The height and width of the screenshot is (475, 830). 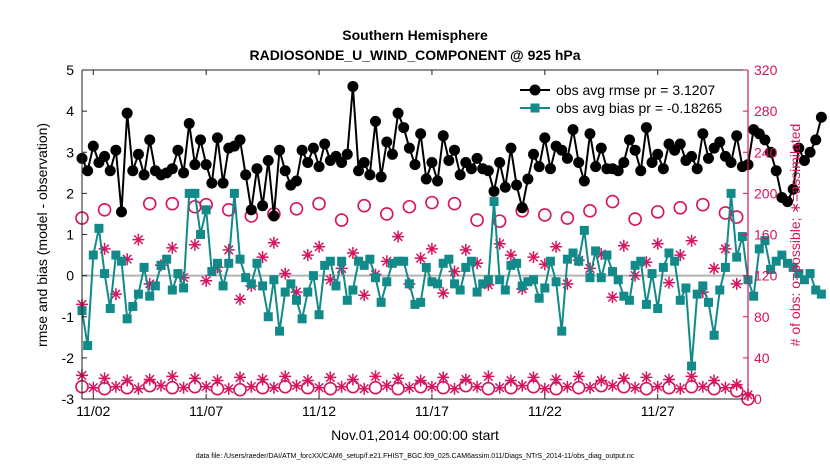 I want to click on legend-bias-label: obs avg bias pr = -0.18265, so click(x=639, y=108).